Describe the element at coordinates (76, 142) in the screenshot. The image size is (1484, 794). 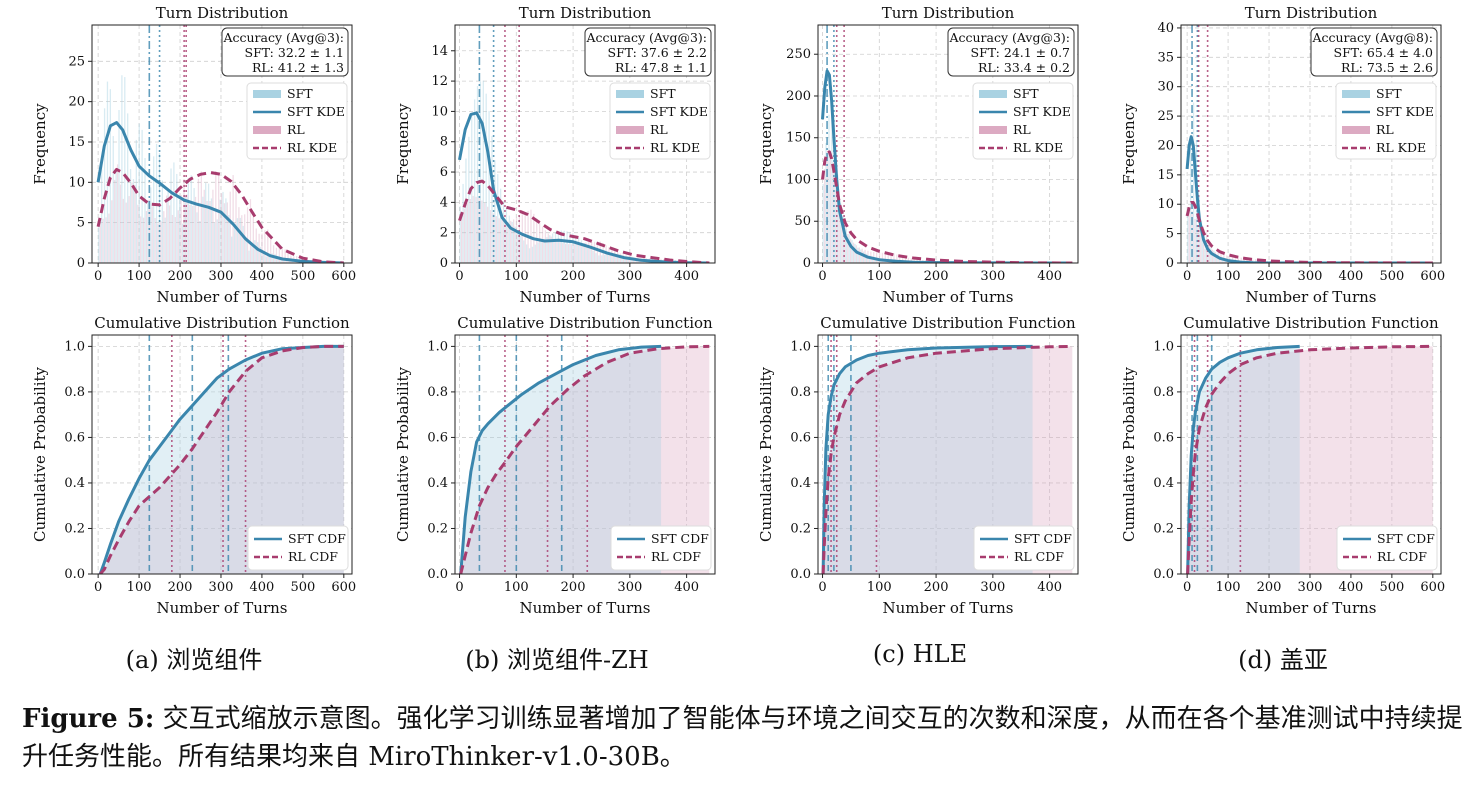
I see `y-tick-label: 15` at that location.